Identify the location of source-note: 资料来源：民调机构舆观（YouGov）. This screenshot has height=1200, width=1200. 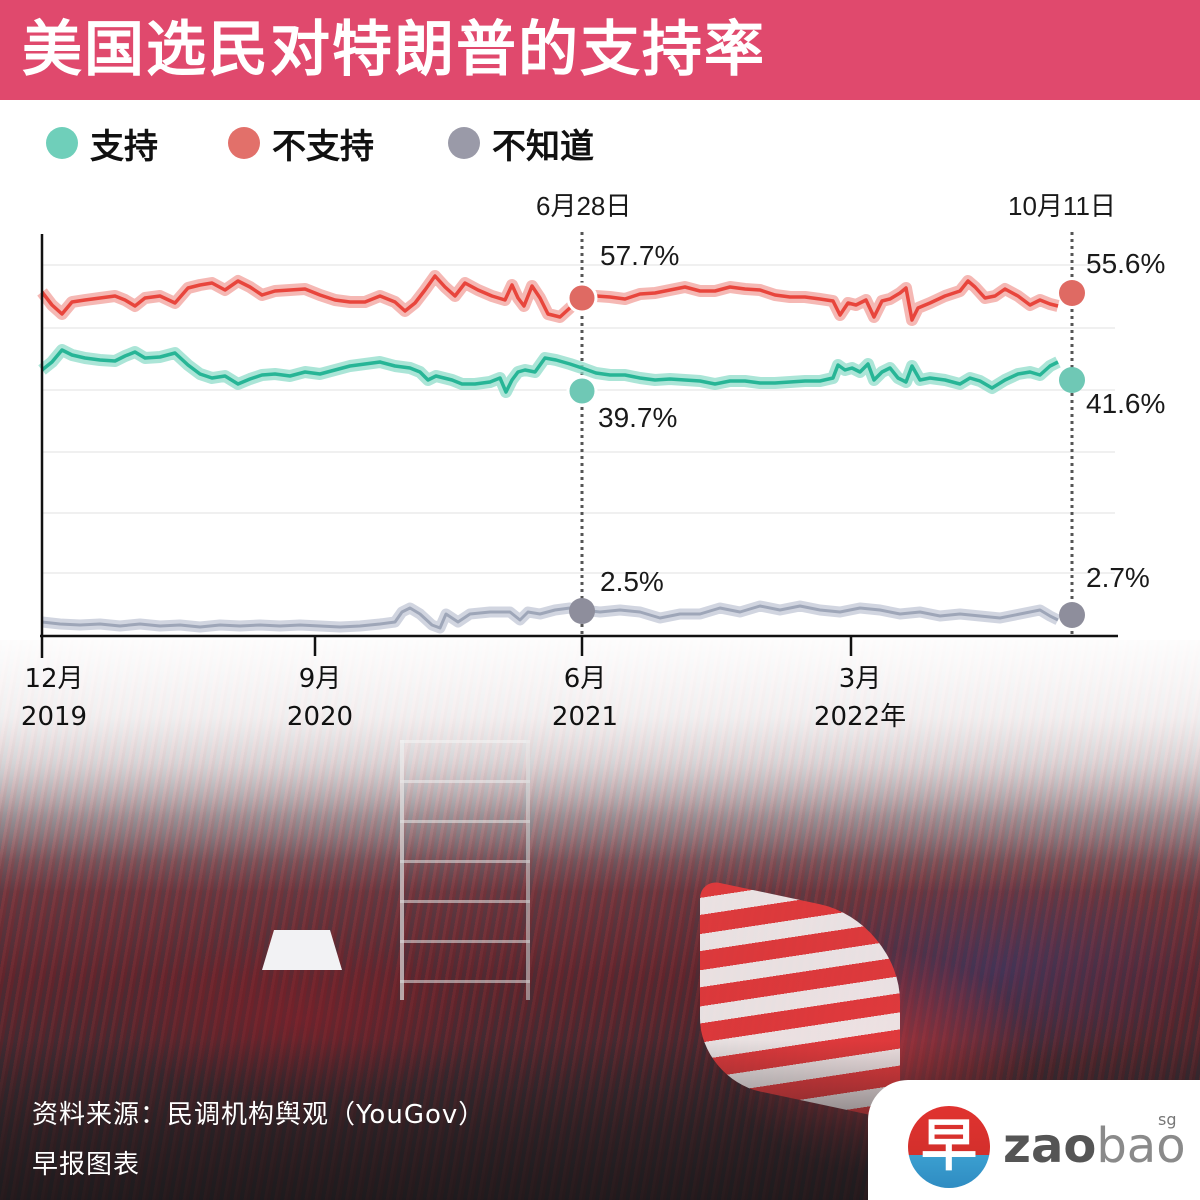
(259, 1115).